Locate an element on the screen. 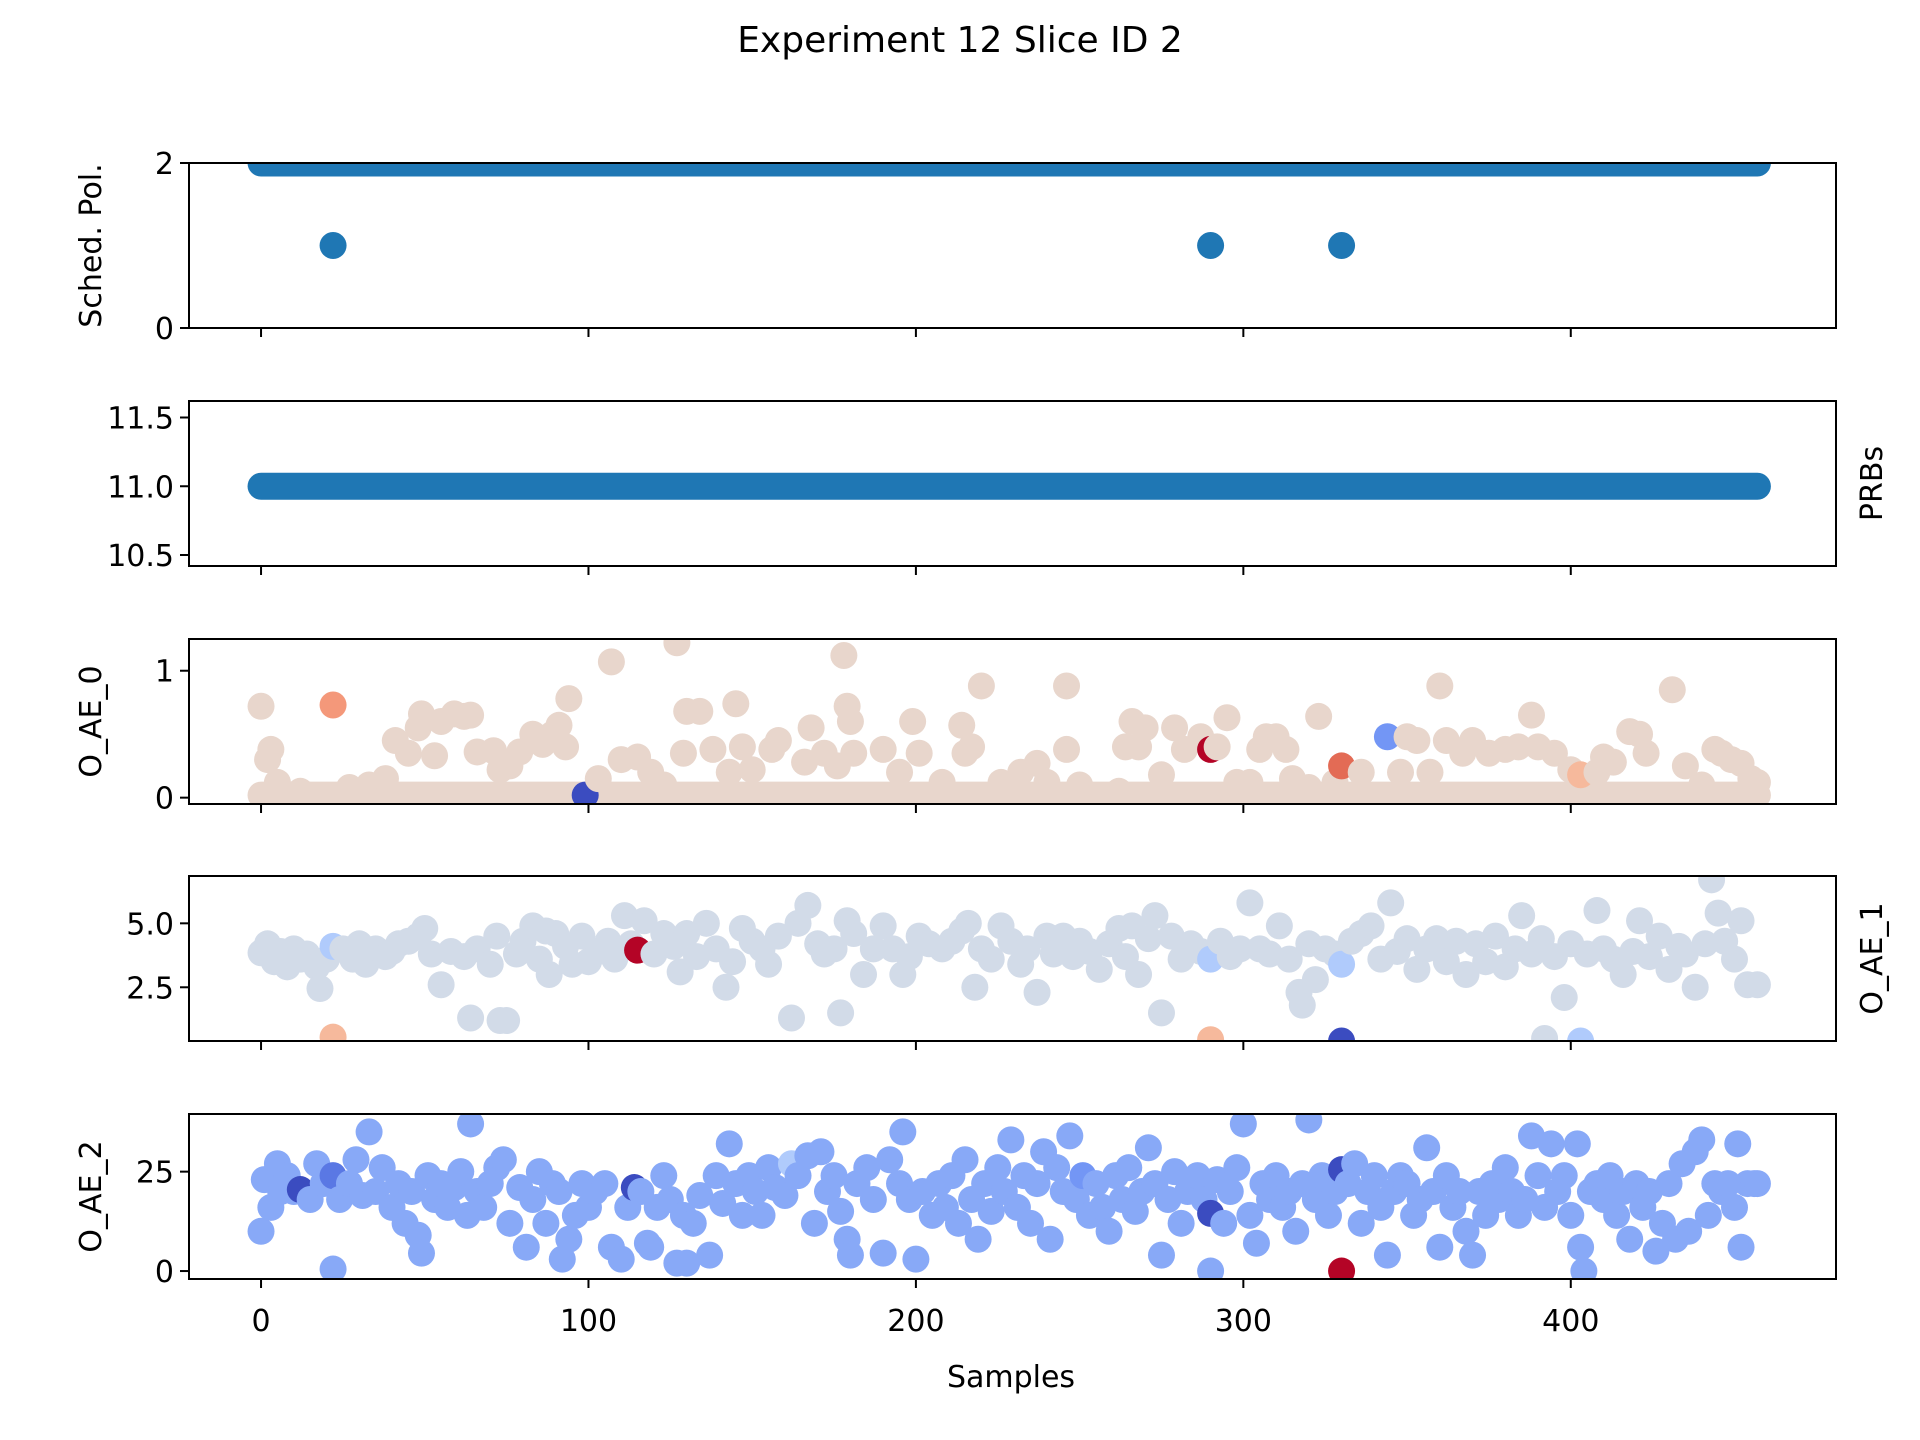 The image size is (1920, 1440). prbs-ylabel: PRBs is located at coordinates (1872, 483).